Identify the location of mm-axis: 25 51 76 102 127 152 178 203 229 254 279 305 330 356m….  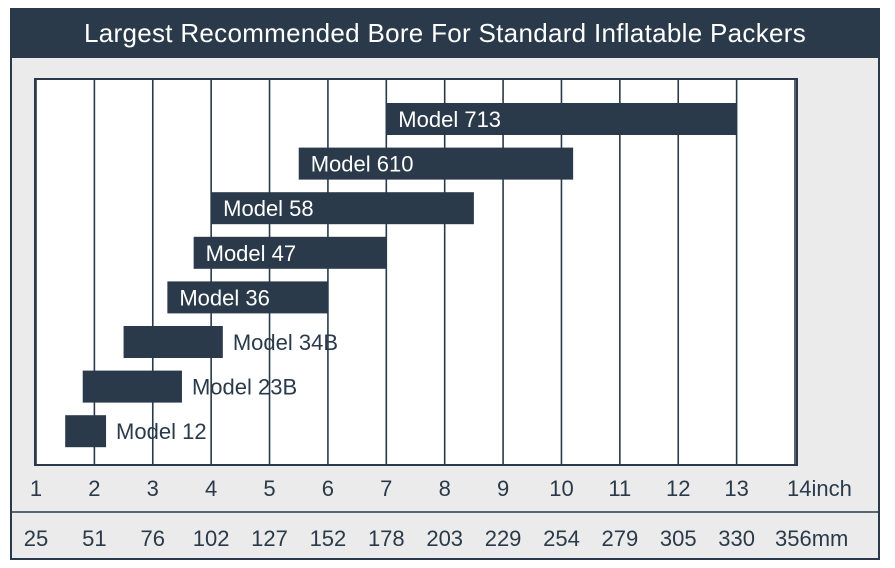
(436, 538).